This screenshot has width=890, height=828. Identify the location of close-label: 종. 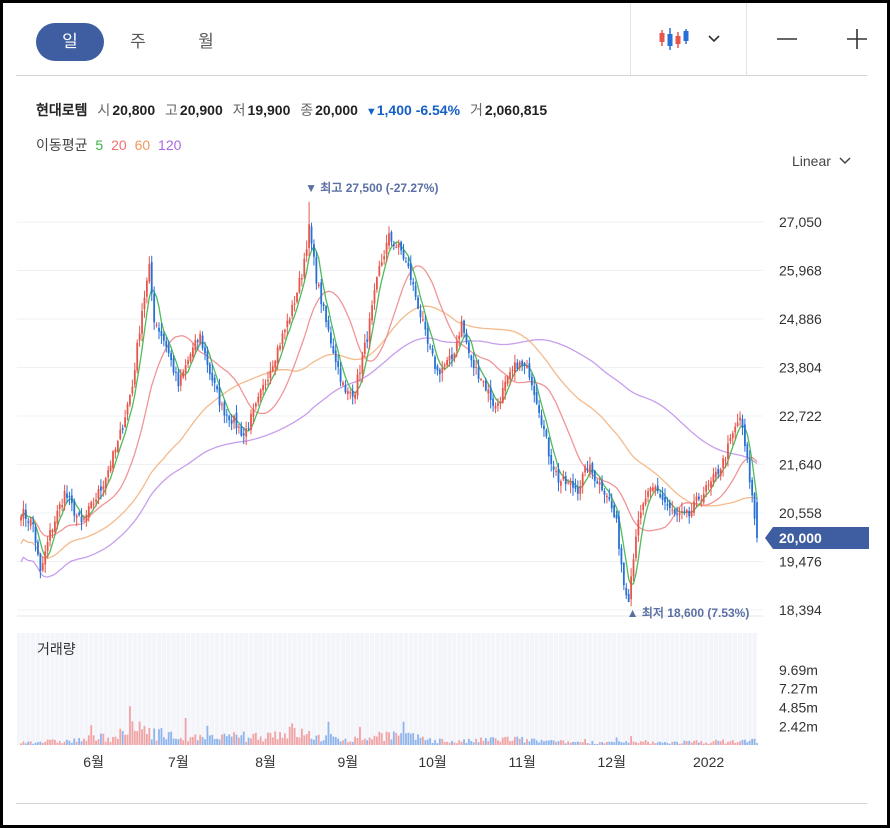
(307, 110).